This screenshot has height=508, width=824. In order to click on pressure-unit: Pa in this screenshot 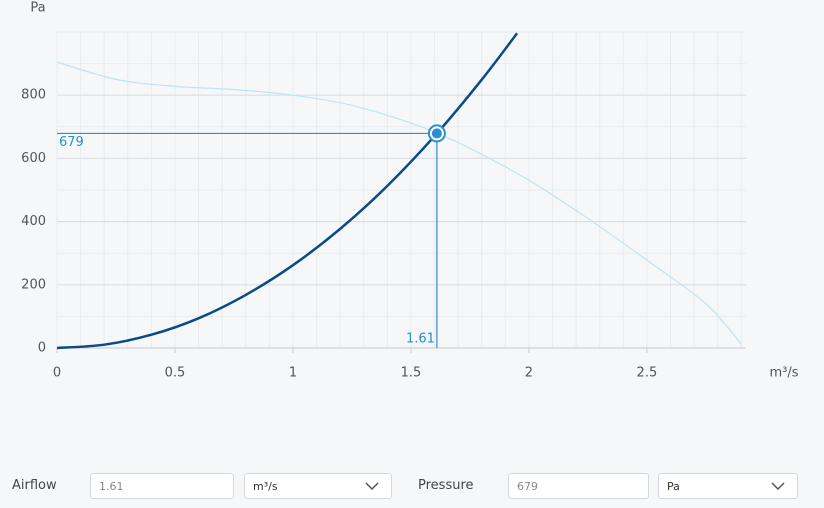, I will do `click(673, 486)`.